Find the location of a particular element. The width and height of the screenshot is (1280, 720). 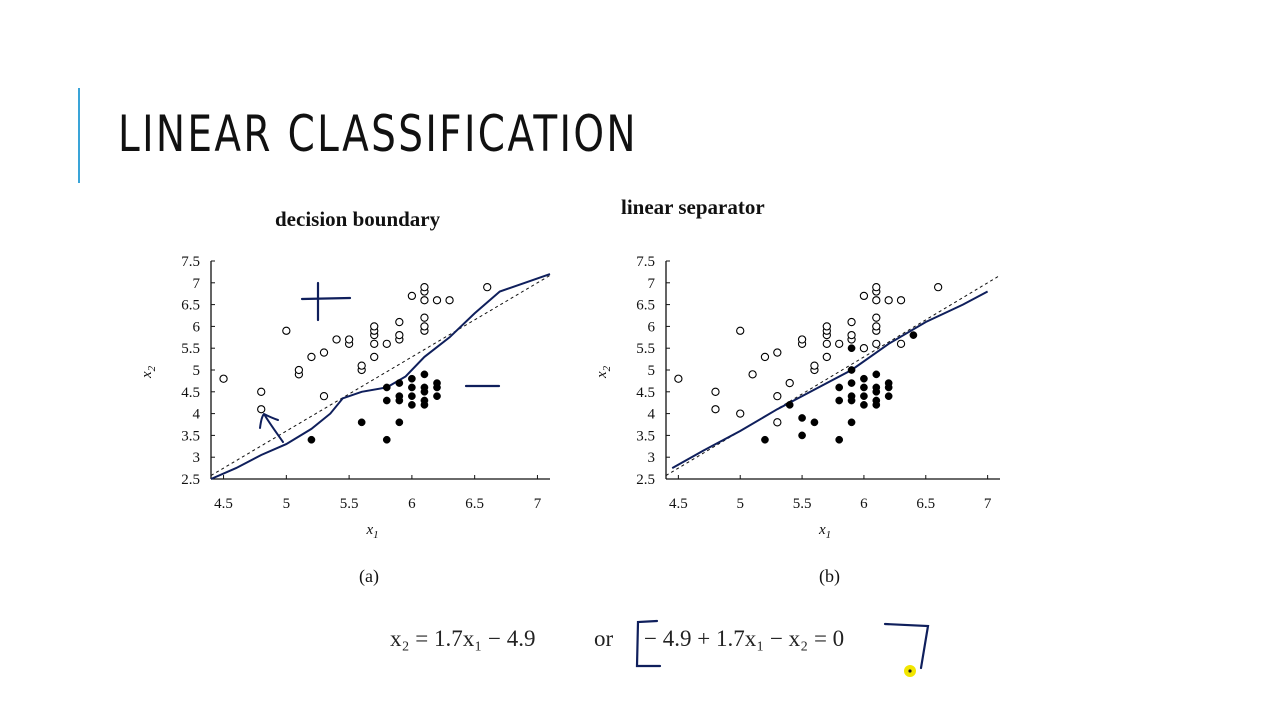

chart-0-y-tick-label: 5.5 is located at coordinates (190, 349).